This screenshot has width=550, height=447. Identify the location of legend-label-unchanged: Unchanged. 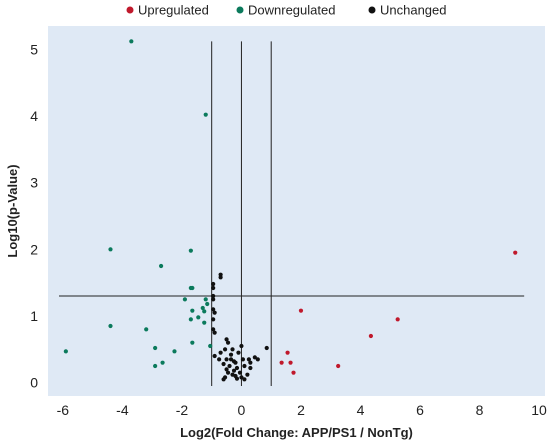
(413, 10).